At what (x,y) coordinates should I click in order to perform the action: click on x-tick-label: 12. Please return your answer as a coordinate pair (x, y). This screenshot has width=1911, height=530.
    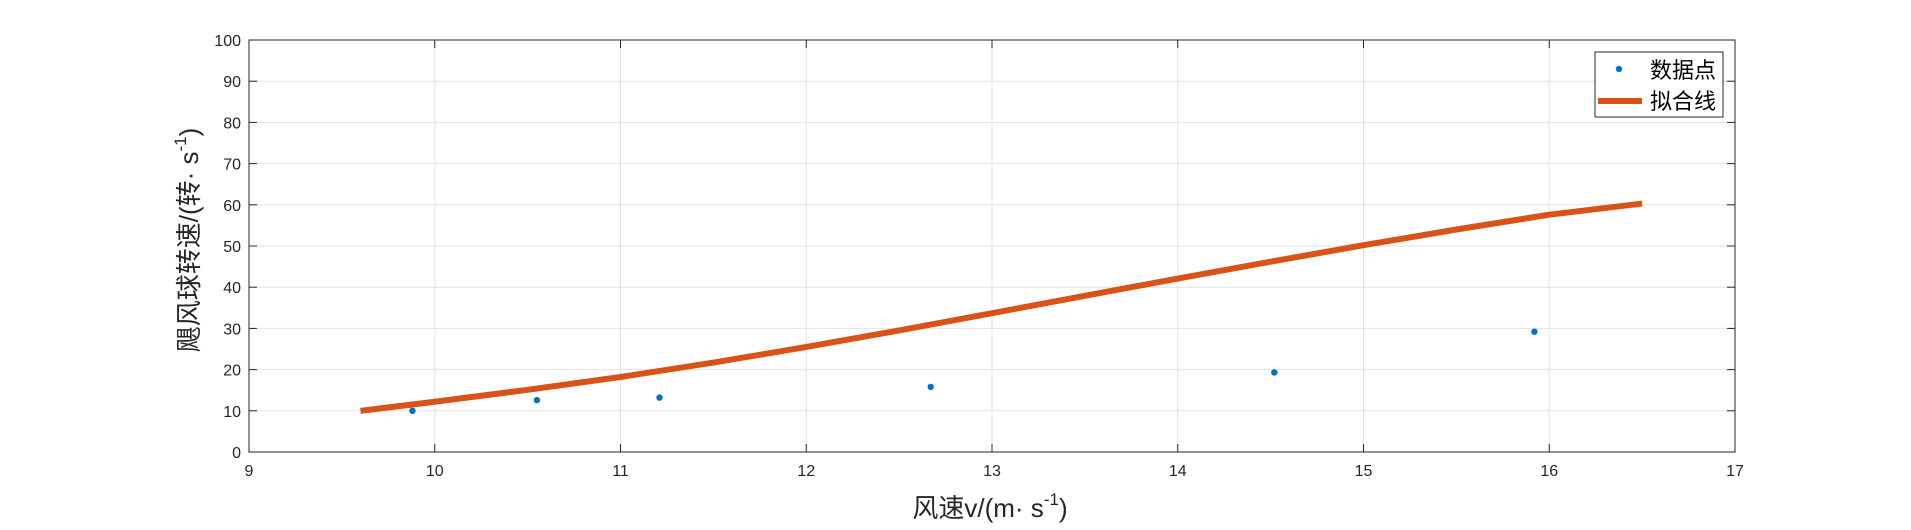
    Looking at the image, I should click on (806, 471).